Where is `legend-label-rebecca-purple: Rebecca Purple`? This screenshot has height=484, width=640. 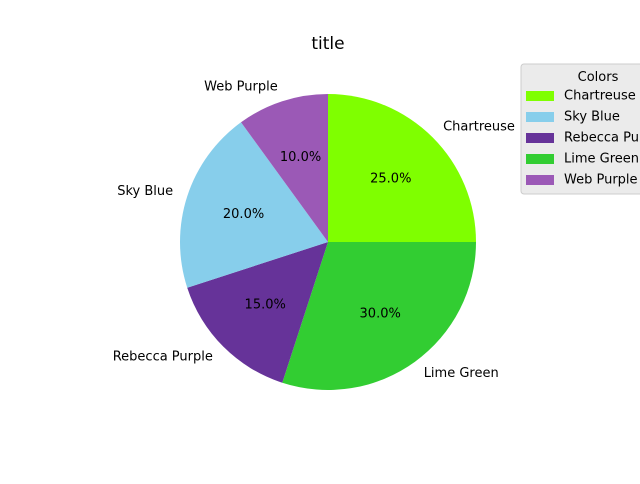
legend-label-rebecca-purple: Rebecca Purple is located at coordinates (602, 138).